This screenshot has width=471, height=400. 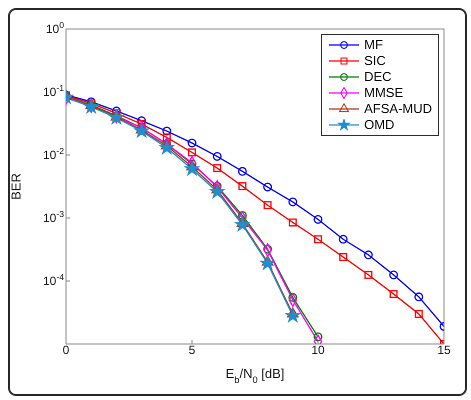 I want to click on y-axis-title: BER, so click(x=16, y=186).